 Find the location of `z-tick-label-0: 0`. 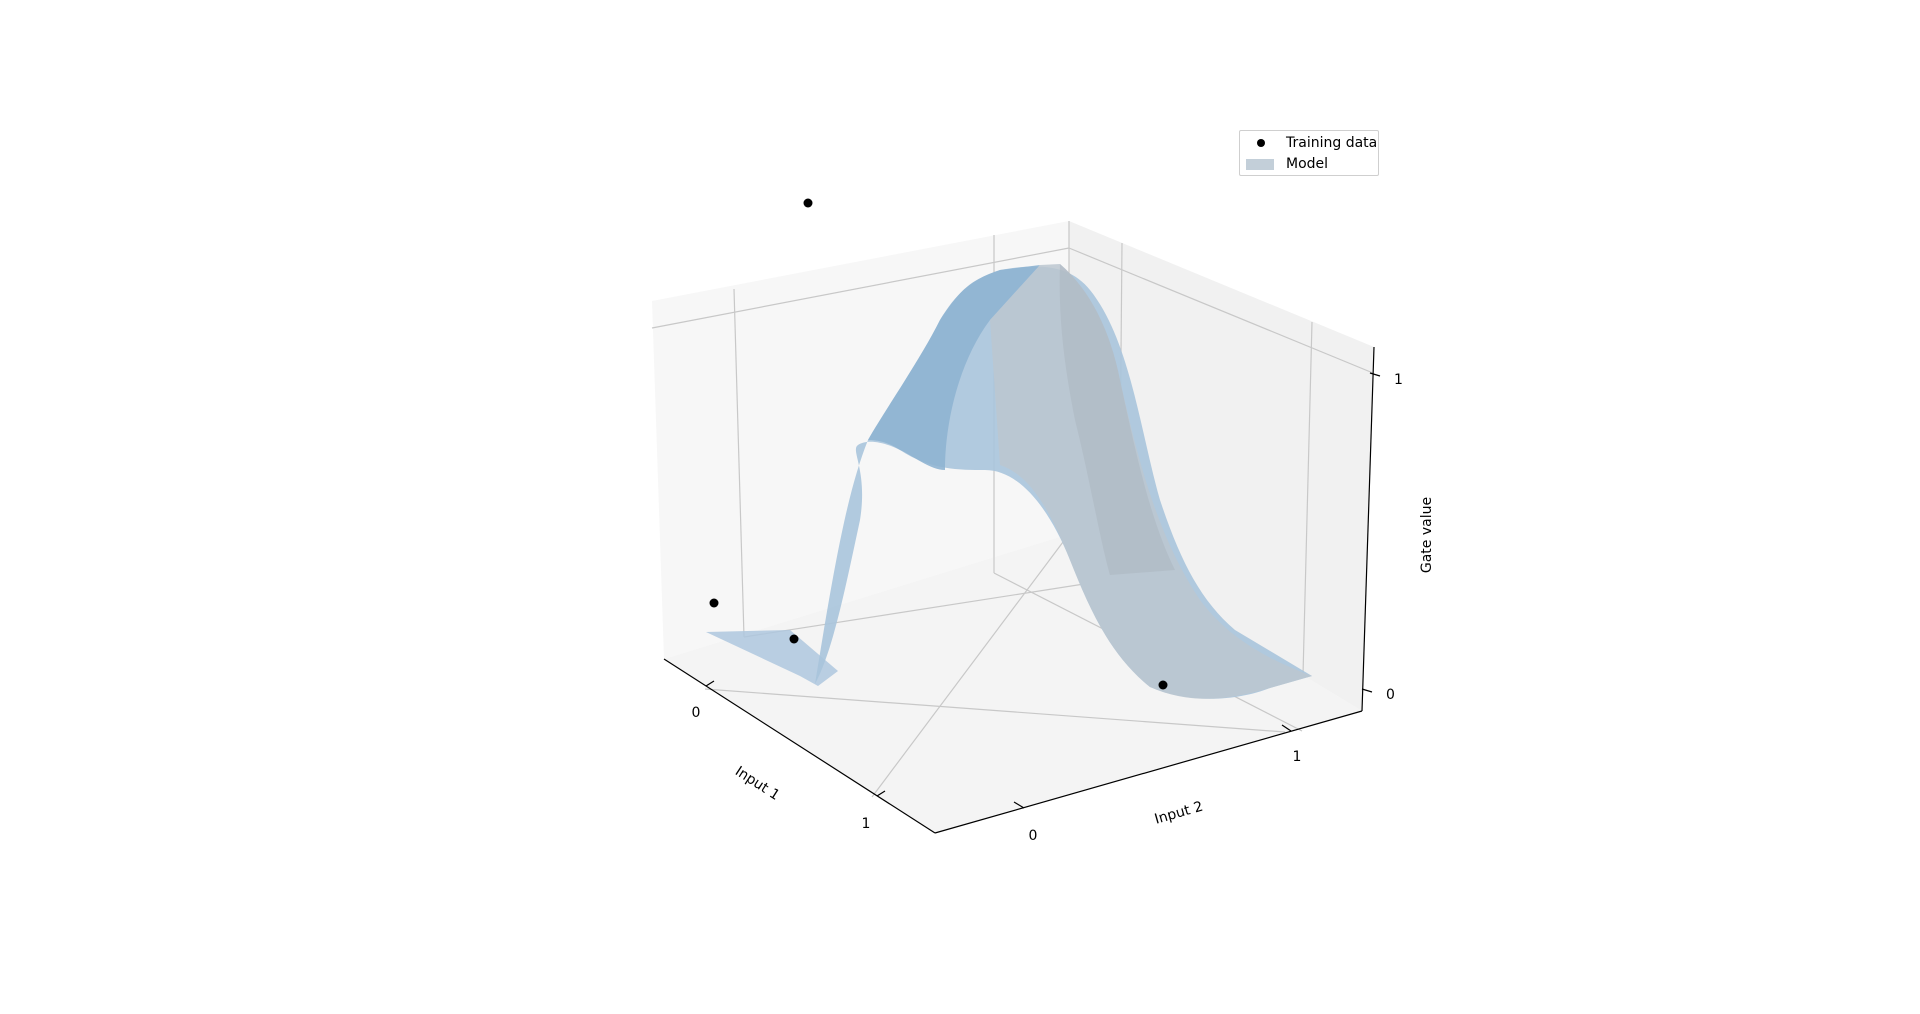

z-tick-label-0: 0 is located at coordinates (1390, 695).